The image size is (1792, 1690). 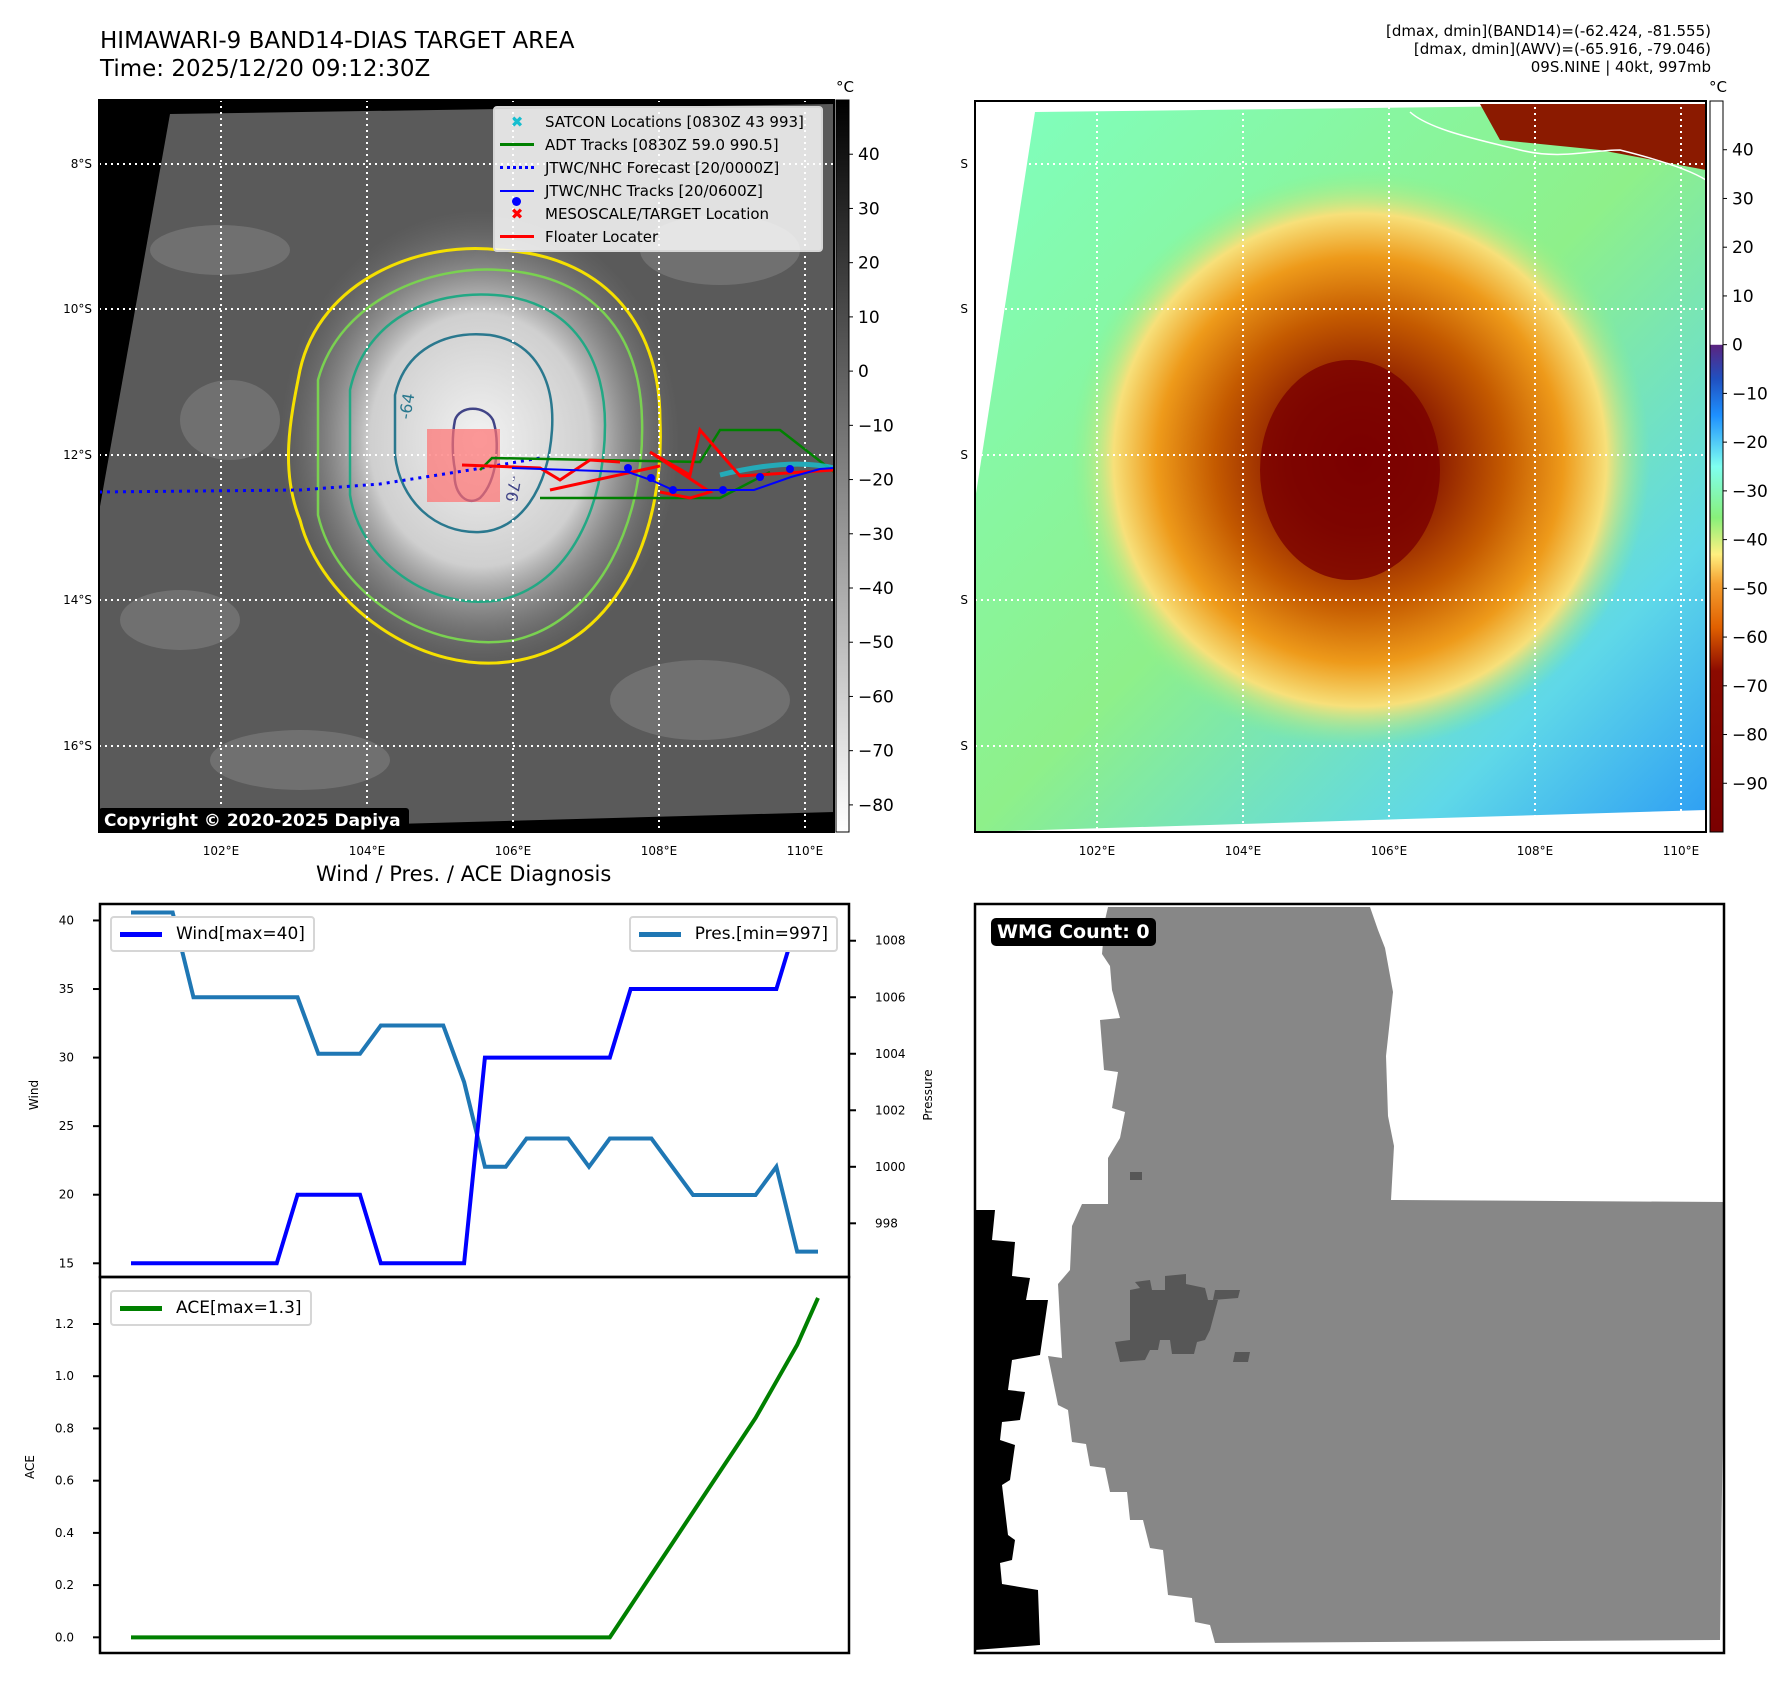 I want to click on x-marker-icon: ✖, so click(x=517, y=121).